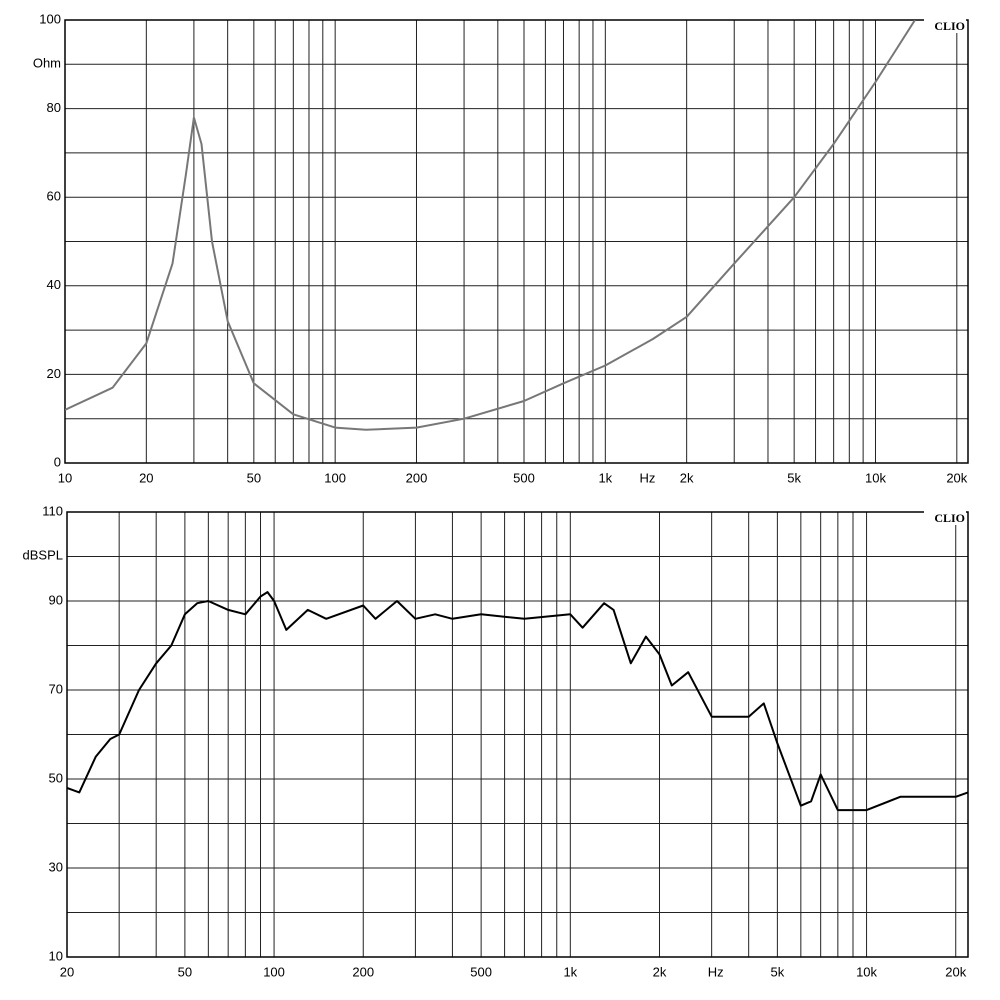  I want to click on y-tick-label: 80, so click(54, 107).